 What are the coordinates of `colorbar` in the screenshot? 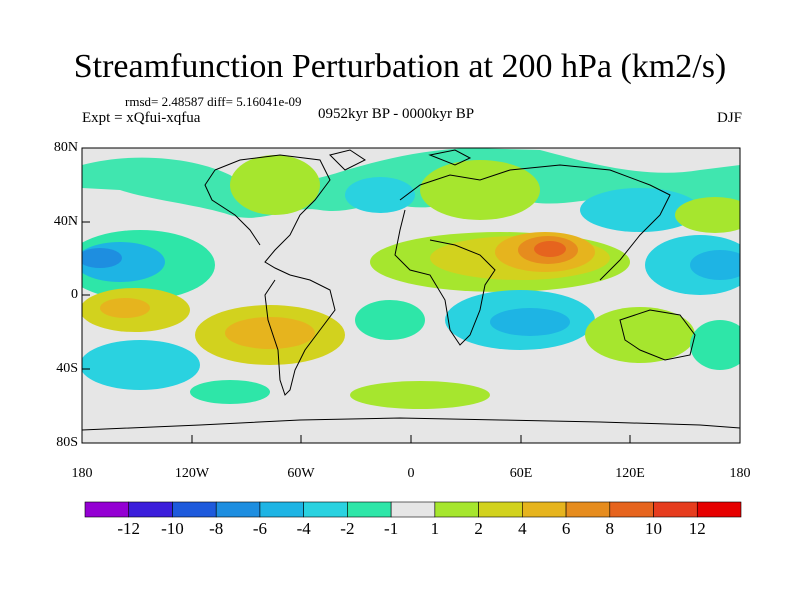 It's located at (413, 509).